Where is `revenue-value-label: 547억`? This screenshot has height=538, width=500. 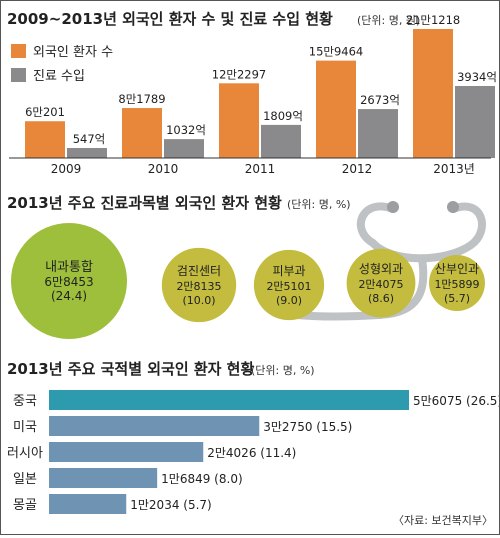 revenue-value-label: 547억 is located at coordinates (89, 139).